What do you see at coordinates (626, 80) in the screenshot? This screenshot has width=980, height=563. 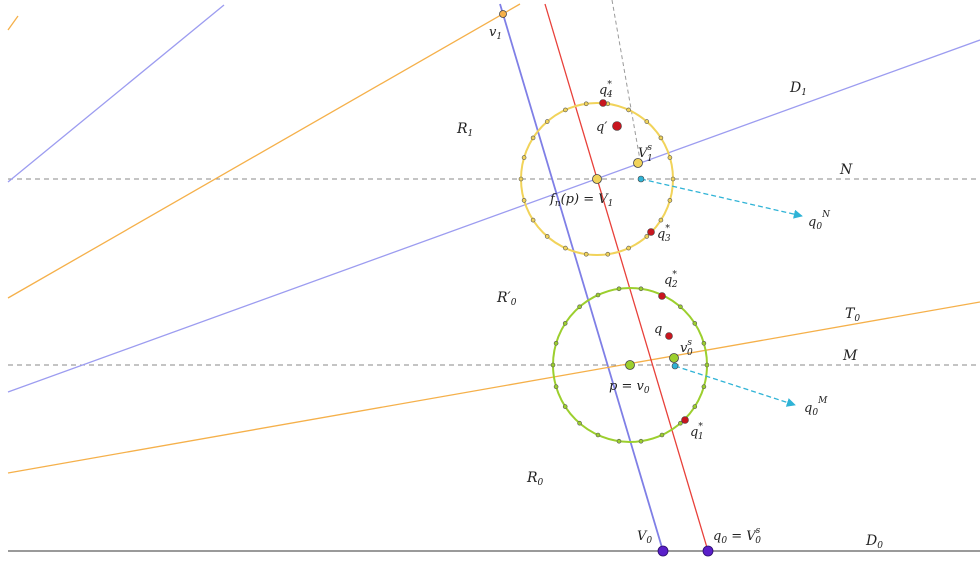 I see `dashed-gray-diagonal` at bounding box center [626, 80].